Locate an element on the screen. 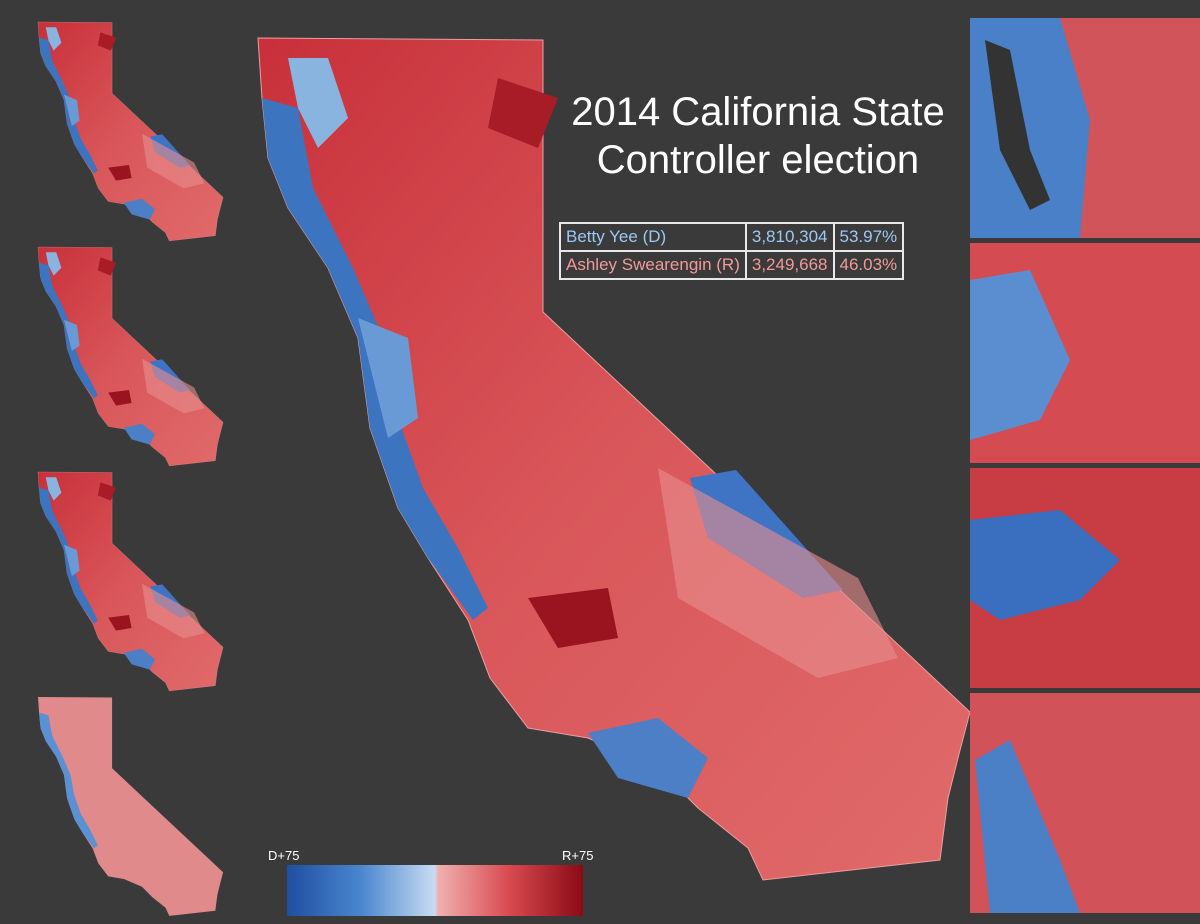 This screenshot has height=924, width=1200. candidate: Ashley Swearengin (R) is located at coordinates (653, 265).